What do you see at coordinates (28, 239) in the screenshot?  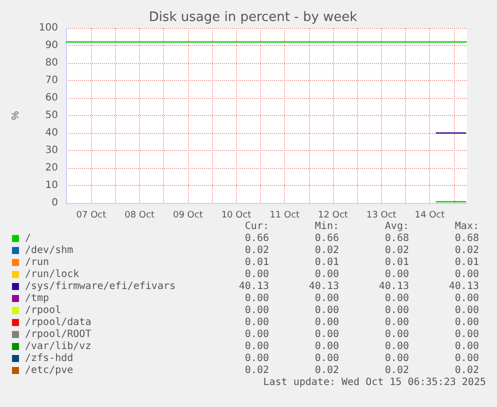 I see `legend-label: /` at bounding box center [28, 239].